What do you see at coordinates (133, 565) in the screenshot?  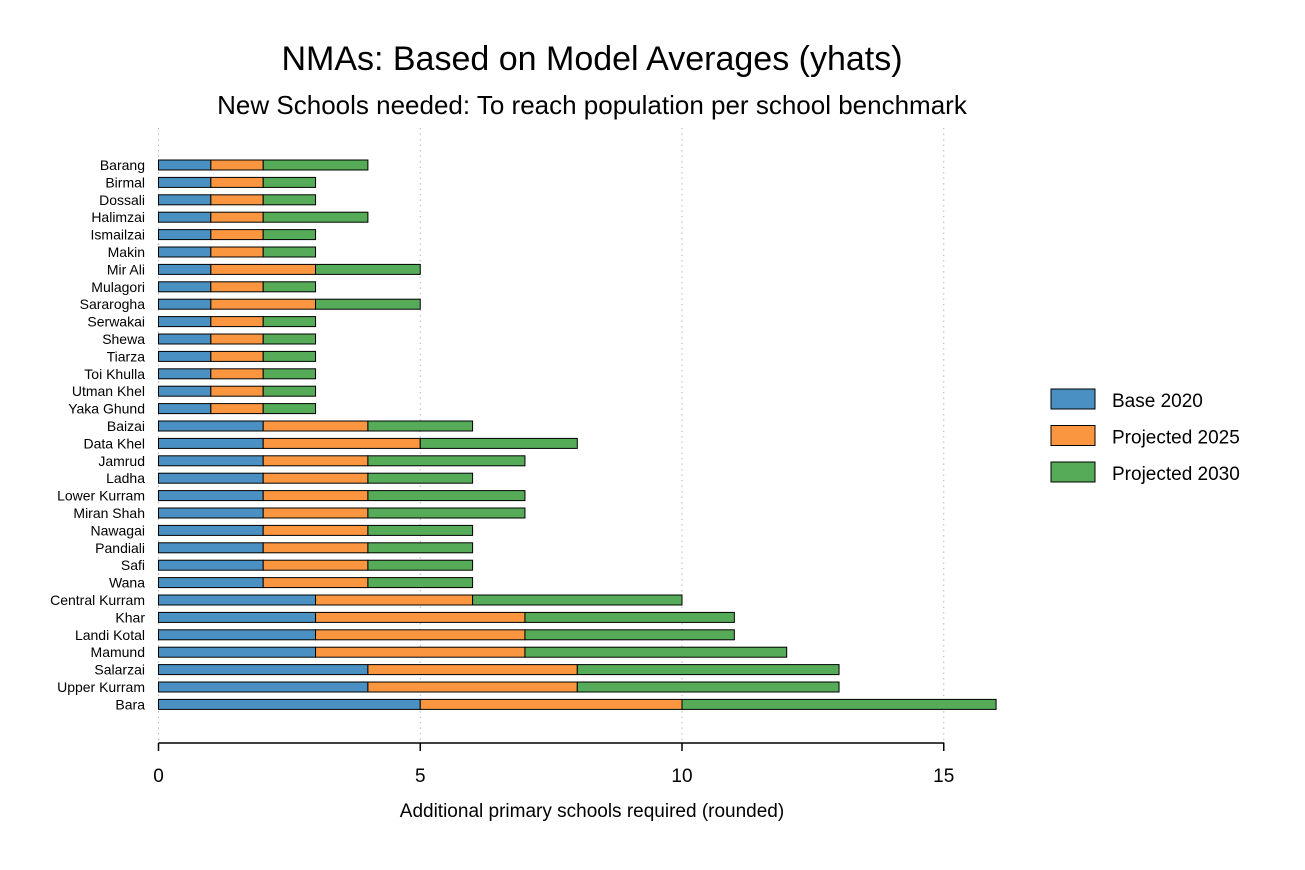 I see `category-label: Safi` at bounding box center [133, 565].